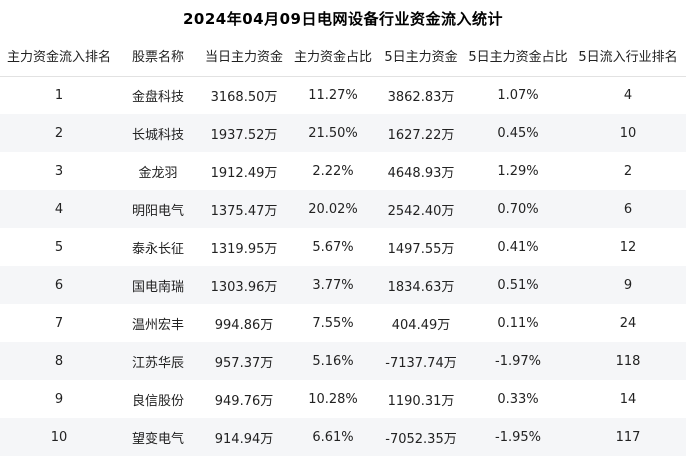  I want to click on table-cell: 良信股份, so click(157, 401).